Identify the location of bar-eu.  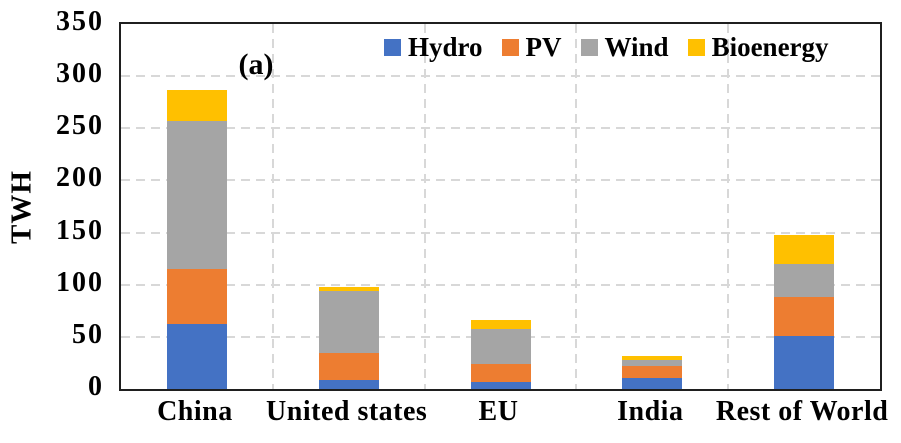
(500, 354).